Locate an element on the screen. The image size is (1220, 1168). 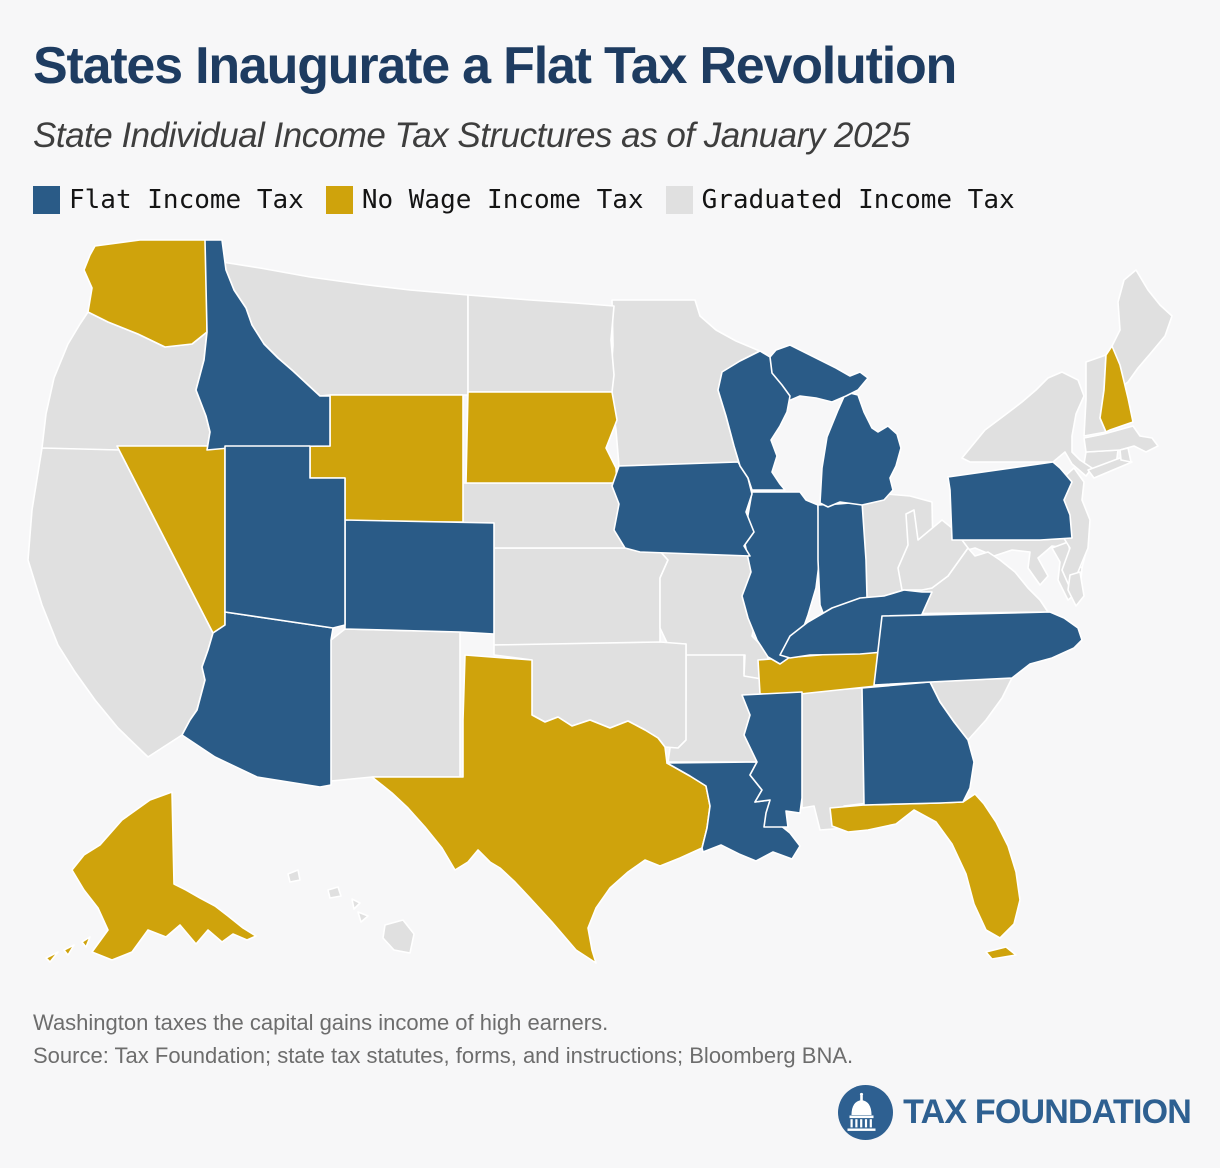
legend-item-graduated: Graduated Income Tax is located at coordinates (840, 200).